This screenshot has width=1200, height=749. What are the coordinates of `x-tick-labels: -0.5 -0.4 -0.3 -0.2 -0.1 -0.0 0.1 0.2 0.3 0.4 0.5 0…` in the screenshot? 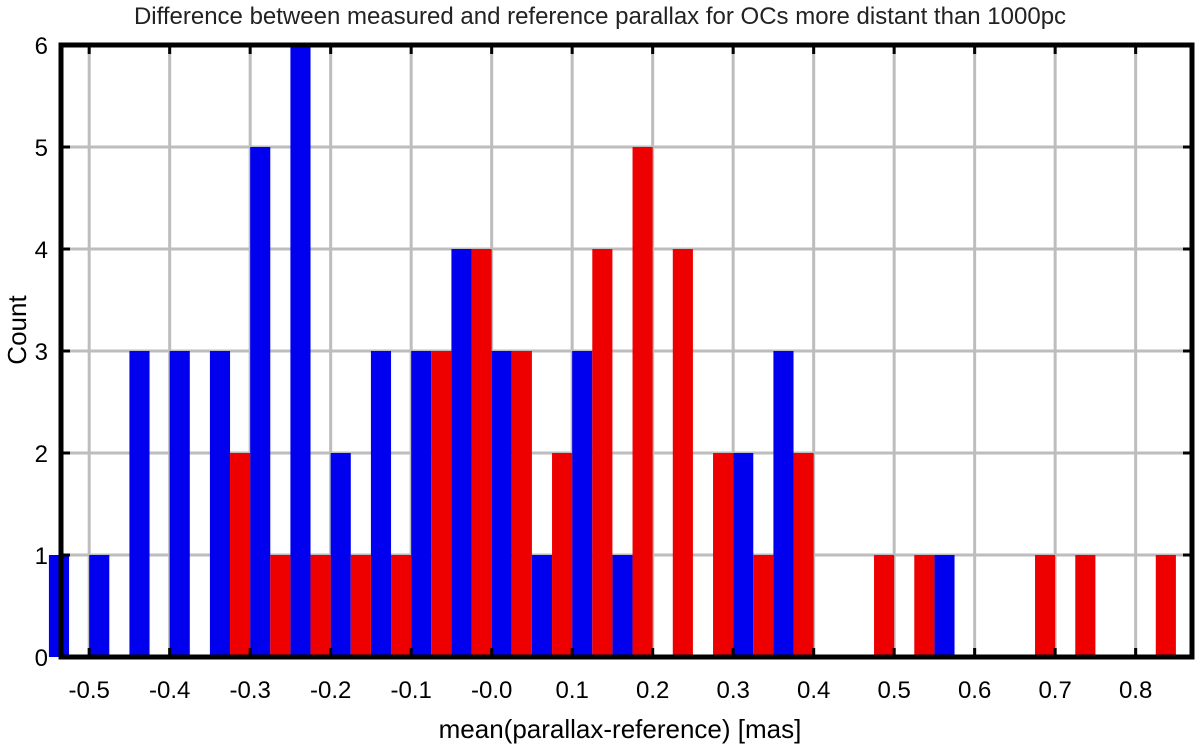 It's located at (610, 690).